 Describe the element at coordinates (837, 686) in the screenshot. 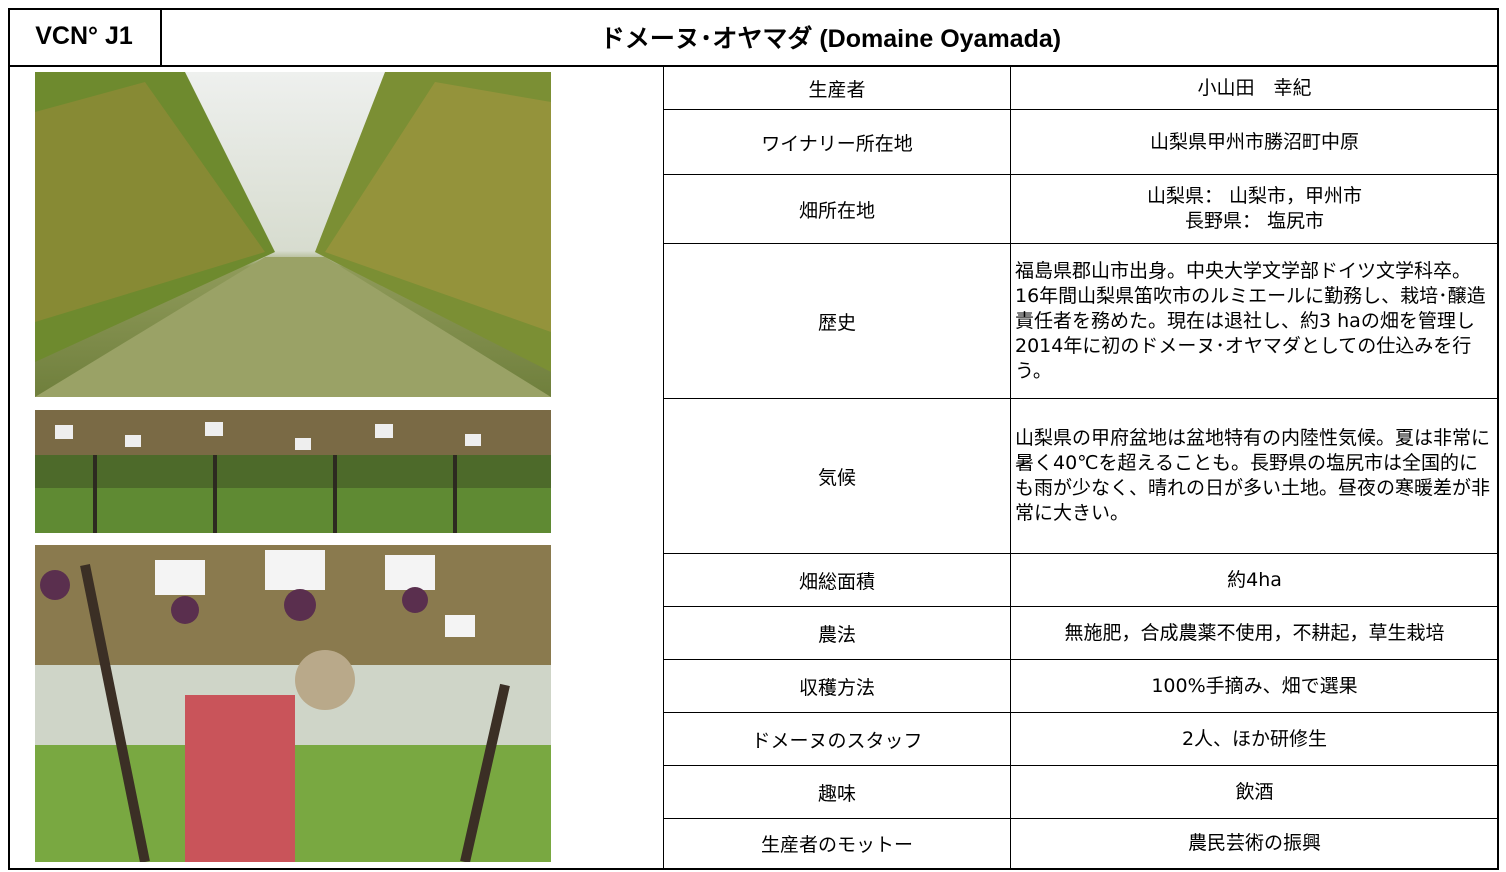

I see `row-label: 収穫方法` at that location.